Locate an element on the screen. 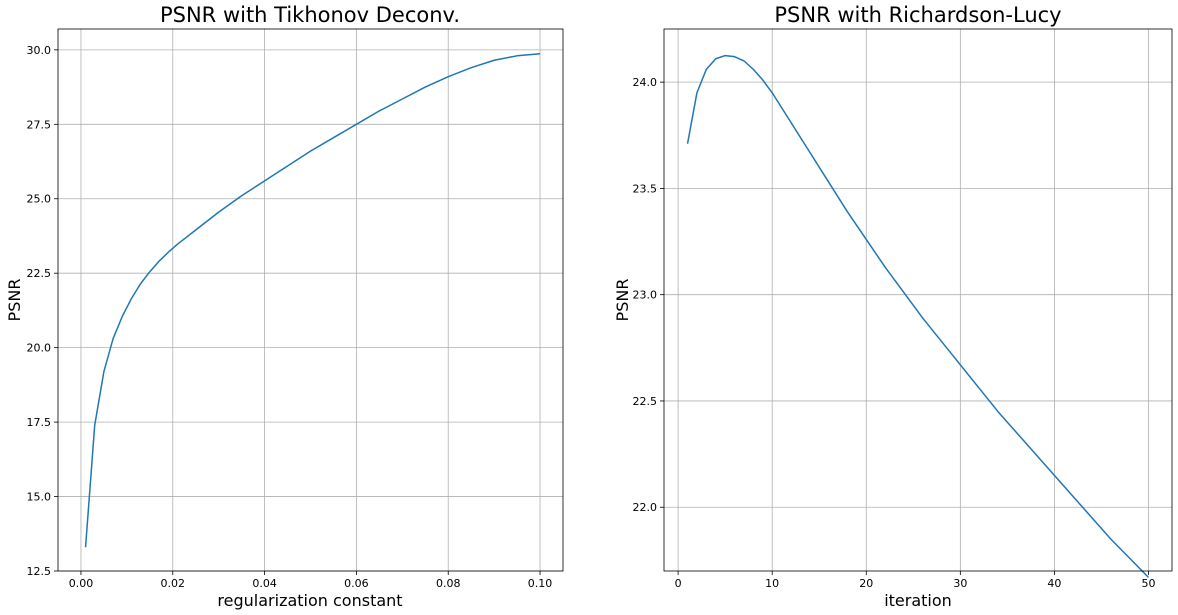 The image size is (1178, 615). chart-title: PSNR with Tikhonov Deconv. is located at coordinates (310, 15).